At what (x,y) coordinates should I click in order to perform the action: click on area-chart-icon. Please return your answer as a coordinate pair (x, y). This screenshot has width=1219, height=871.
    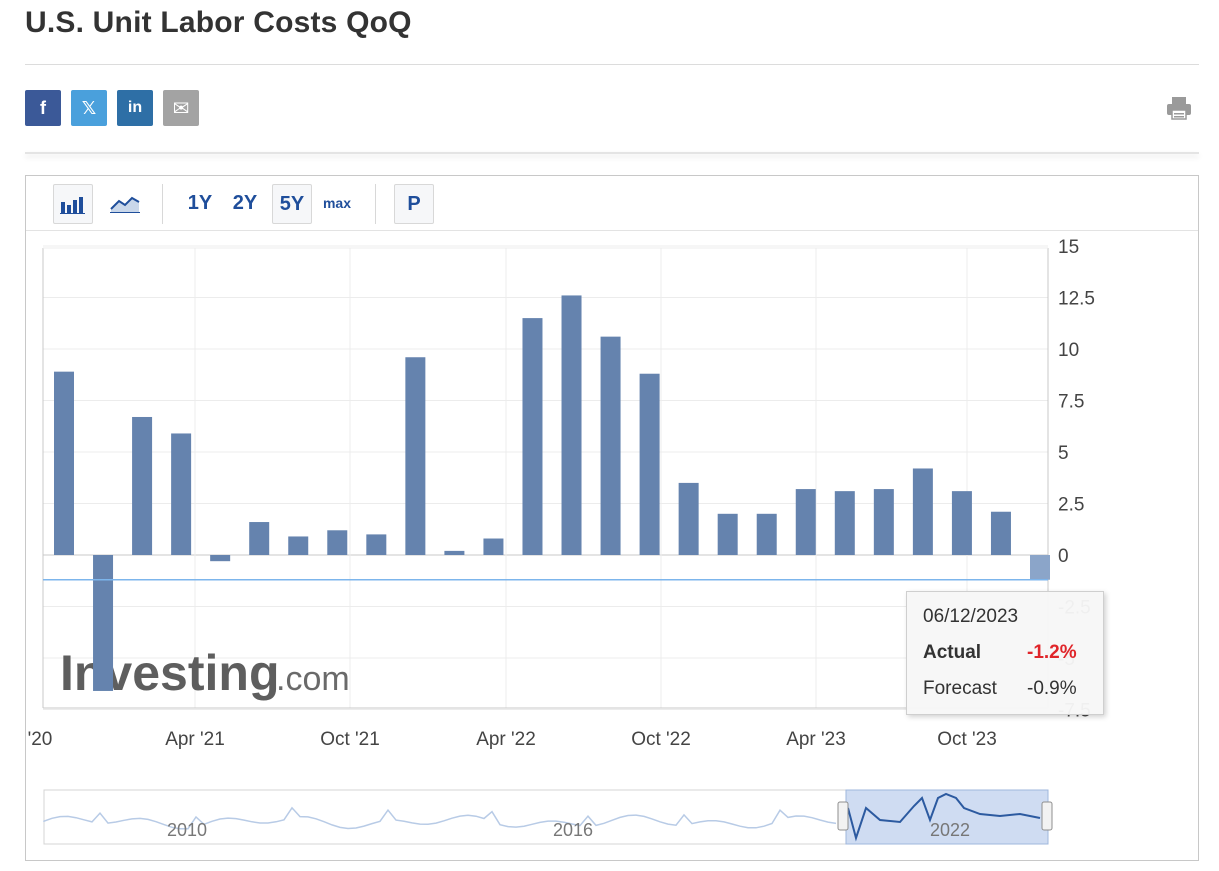
    Looking at the image, I should click on (125, 204).